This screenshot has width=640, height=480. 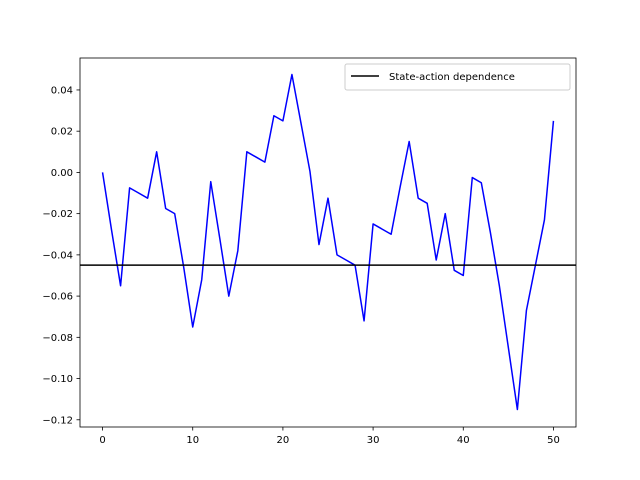 What do you see at coordinates (57, 379) in the screenshot?
I see `y-tick-label: −0.10` at bounding box center [57, 379].